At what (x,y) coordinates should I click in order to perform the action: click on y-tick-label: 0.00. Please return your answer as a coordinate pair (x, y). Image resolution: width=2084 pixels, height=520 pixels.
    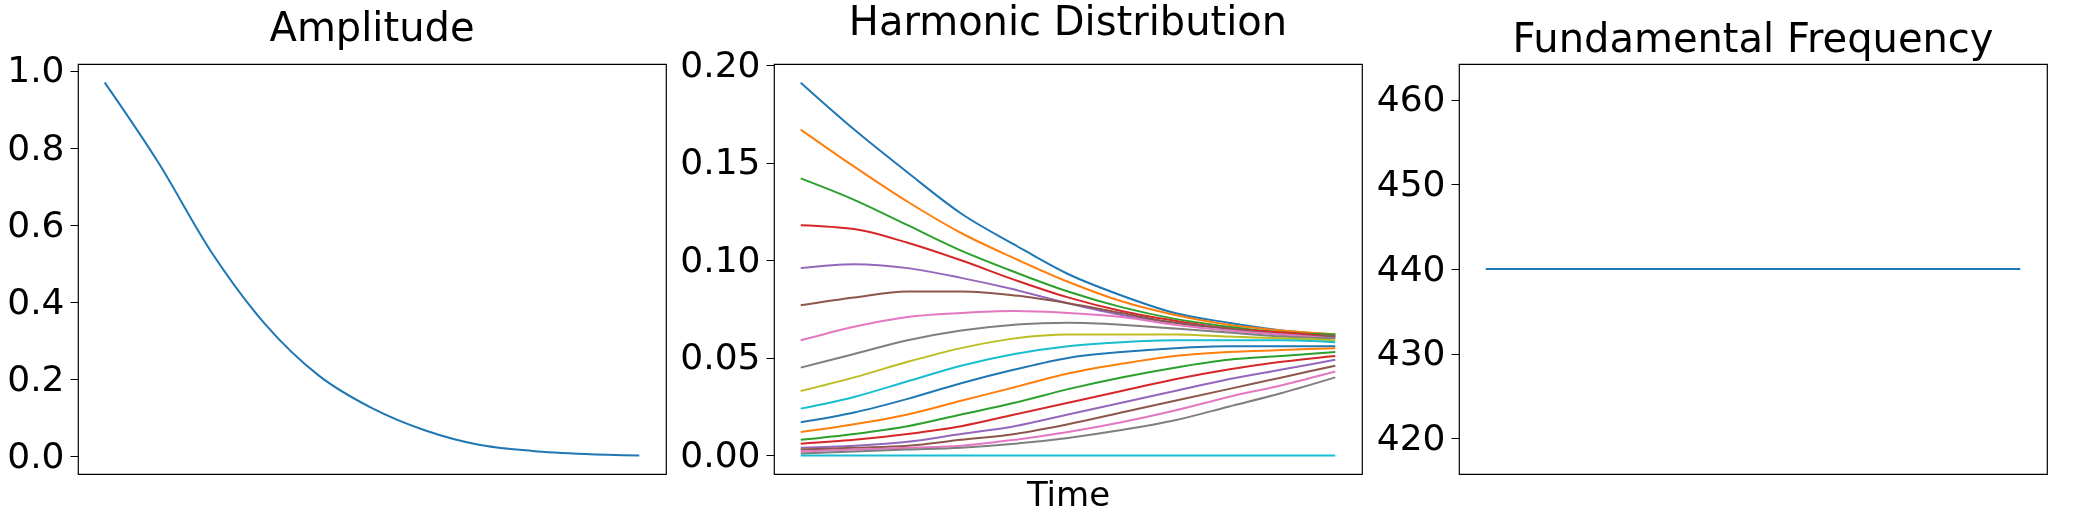
    Looking at the image, I should click on (720, 454).